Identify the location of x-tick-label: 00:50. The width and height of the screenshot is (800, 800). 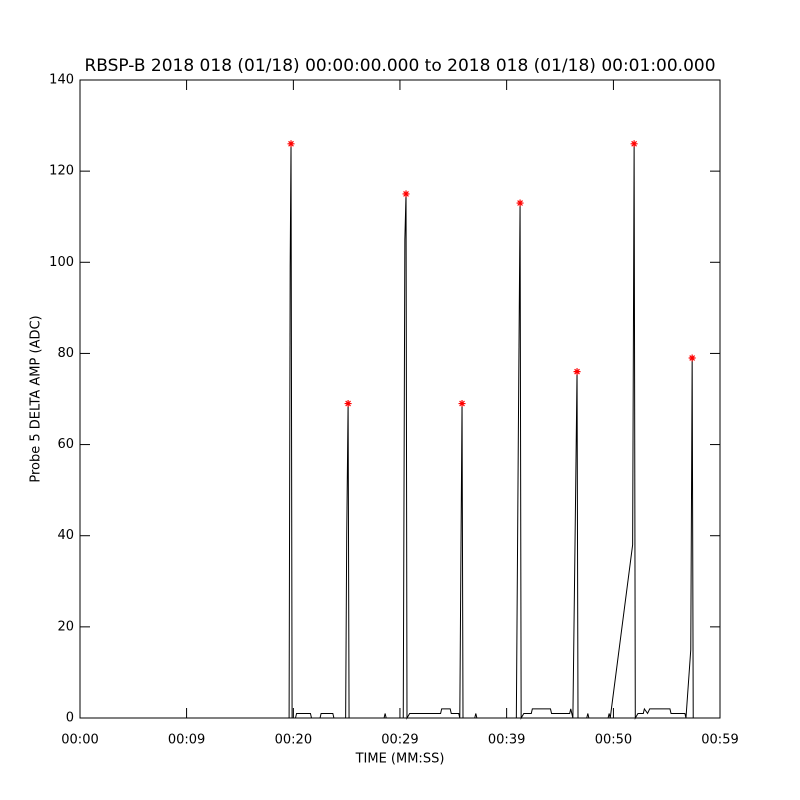
(613, 740).